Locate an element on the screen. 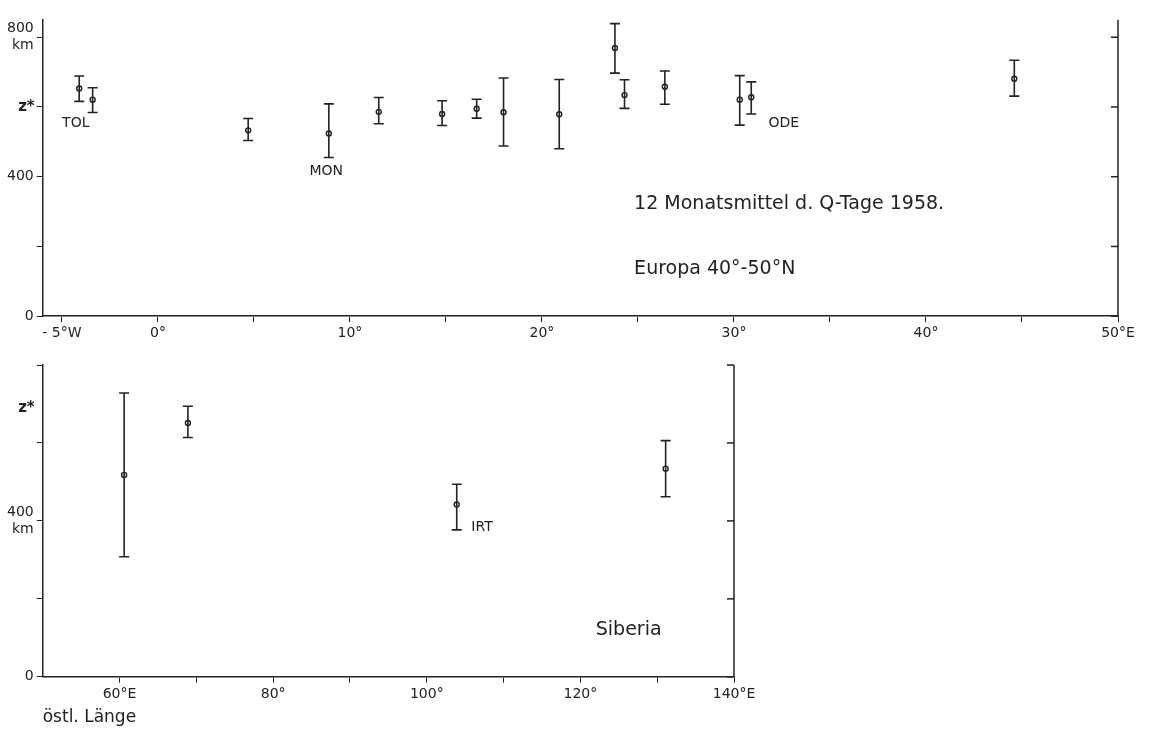 Image resolution: width=1154 pixels, height=734 pixels. annotation: 12 Monatsmittel d. Q-Tage 1958. is located at coordinates (789, 201).